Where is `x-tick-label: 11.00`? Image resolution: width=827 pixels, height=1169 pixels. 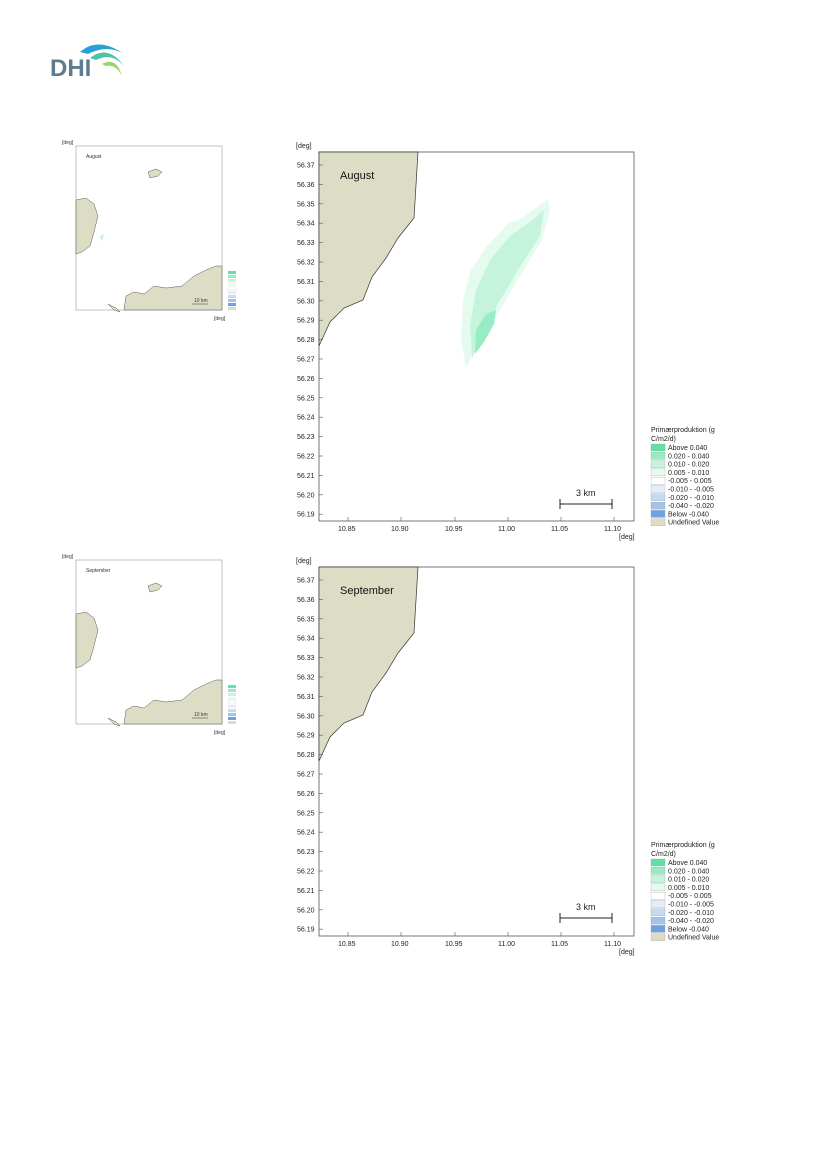
x-tick-label: 11.00 is located at coordinates (506, 944).